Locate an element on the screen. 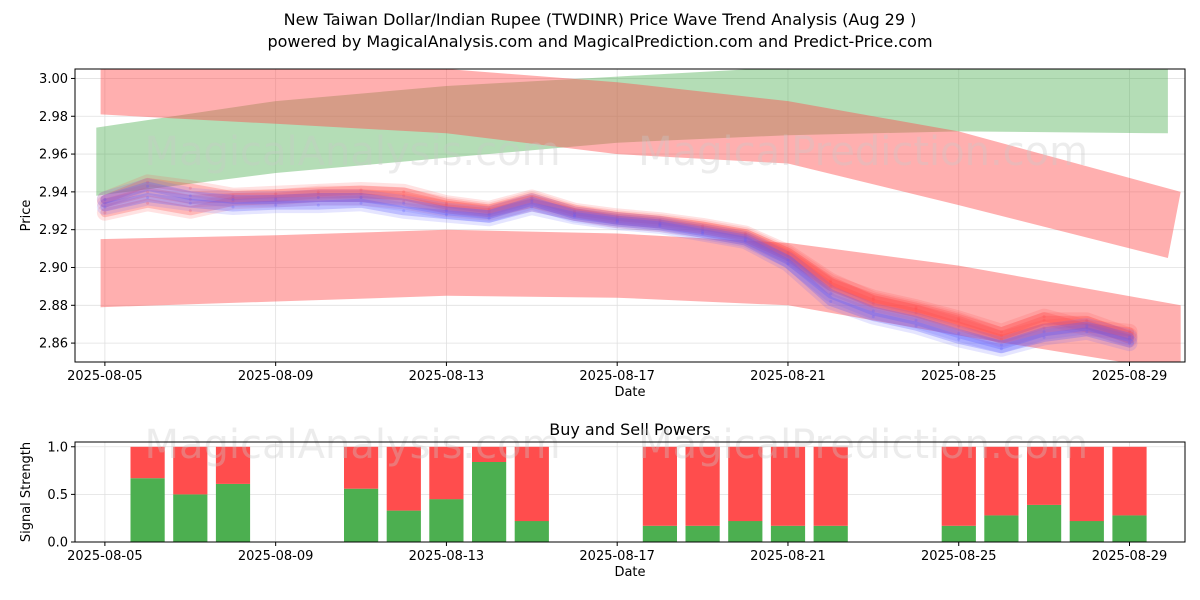 This screenshot has height=600, width=1200. x-tick-label: 2025-08-13 is located at coordinates (447, 556).